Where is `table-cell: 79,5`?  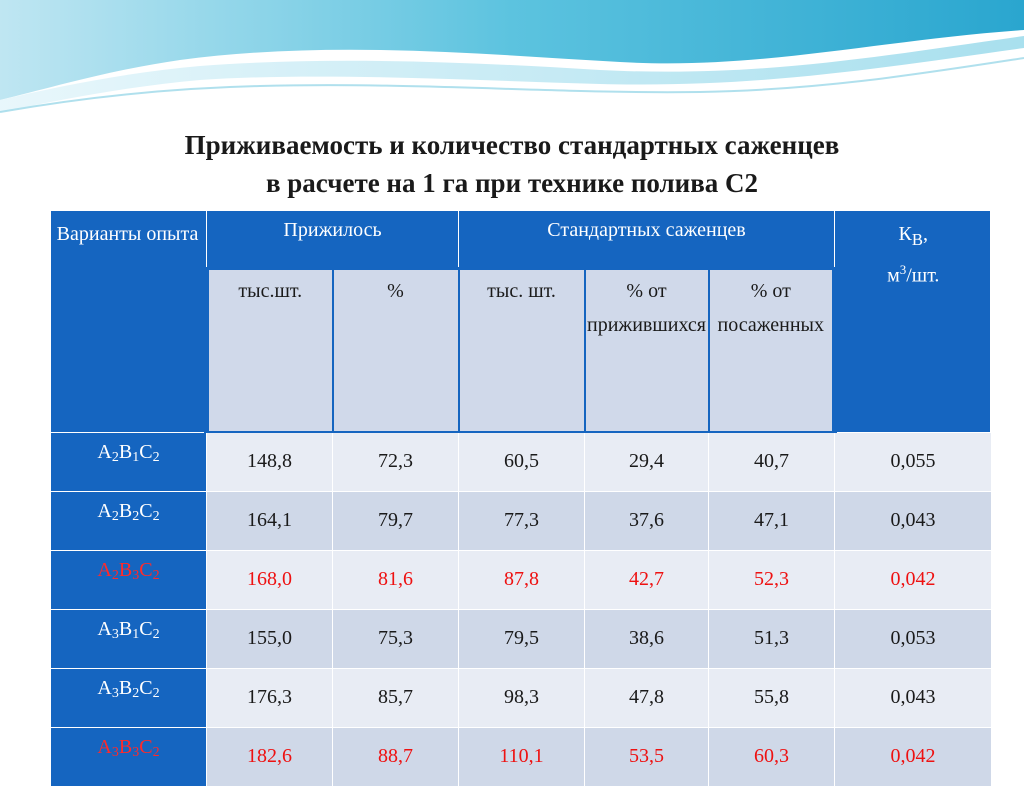 table-cell: 79,5 is located at coordinates (521, 638).